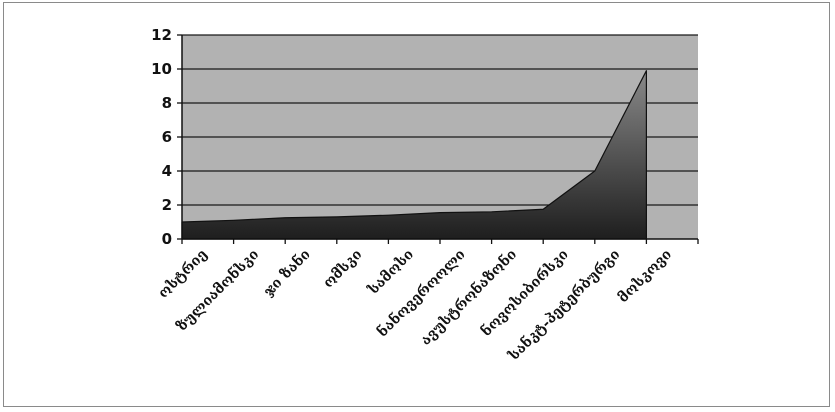 The height and width of the screenshot is (412, 835). What do you see at coordinates (167, 239) in the screenshot?
I see `y-tick-label: 0` at bounding box center [167, 239].